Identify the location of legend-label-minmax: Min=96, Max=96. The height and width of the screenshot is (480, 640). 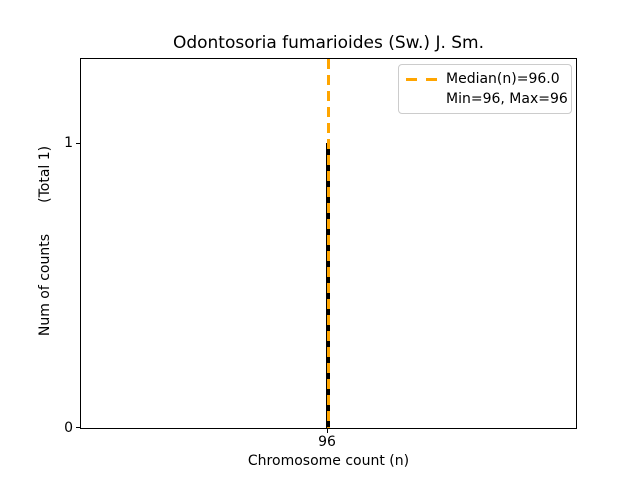
(507, 99).